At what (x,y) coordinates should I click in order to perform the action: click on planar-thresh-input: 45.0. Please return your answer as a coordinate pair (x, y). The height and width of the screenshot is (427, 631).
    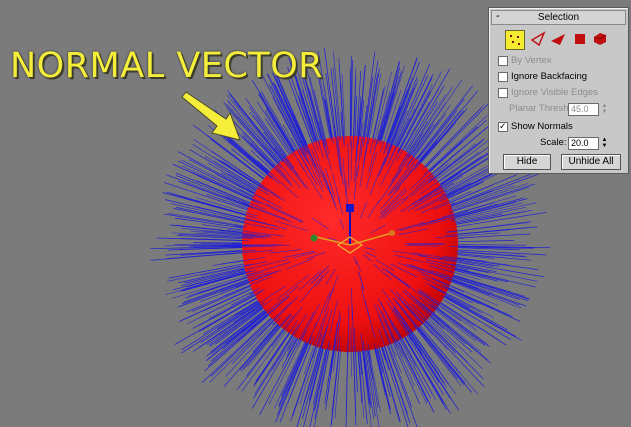
    Looking at the image, I should click on (583, 109).